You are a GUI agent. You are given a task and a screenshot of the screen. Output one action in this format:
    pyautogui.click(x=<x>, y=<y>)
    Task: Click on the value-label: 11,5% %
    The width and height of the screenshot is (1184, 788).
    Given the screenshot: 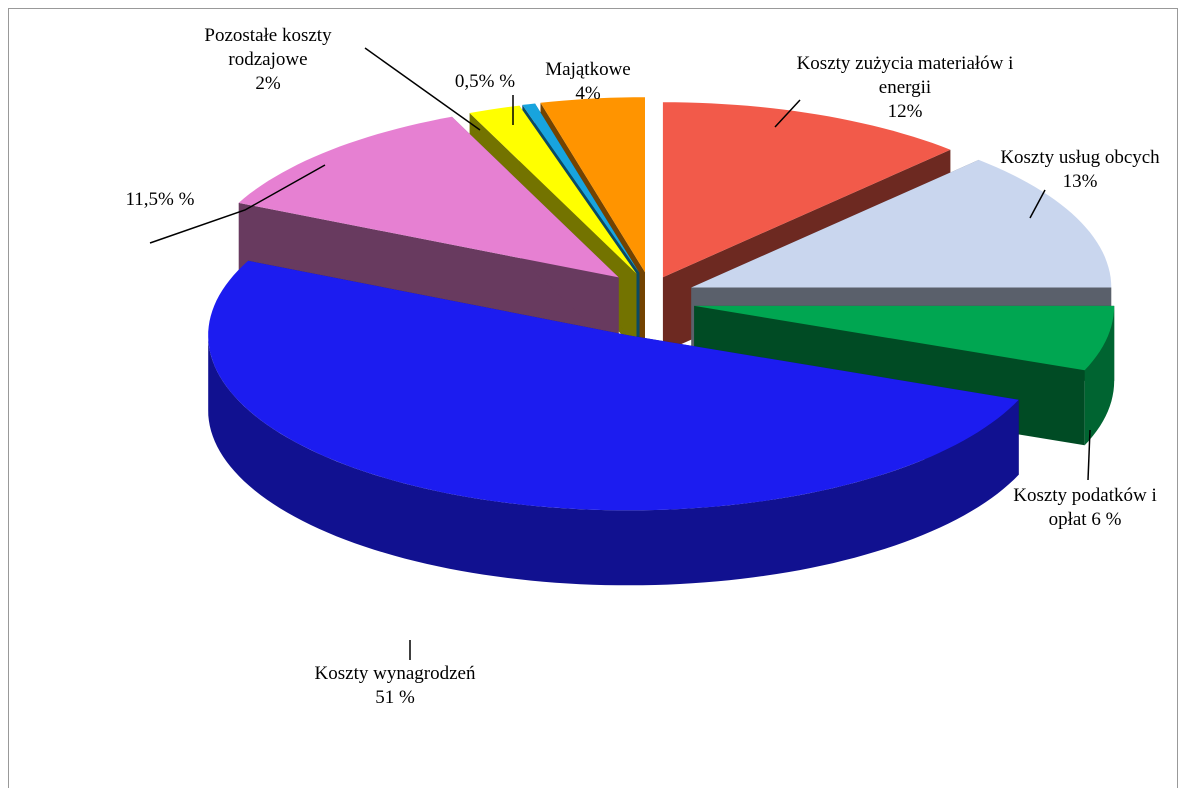 What is the action you would take?
    pyautogui.click(x=160, y=199)
    